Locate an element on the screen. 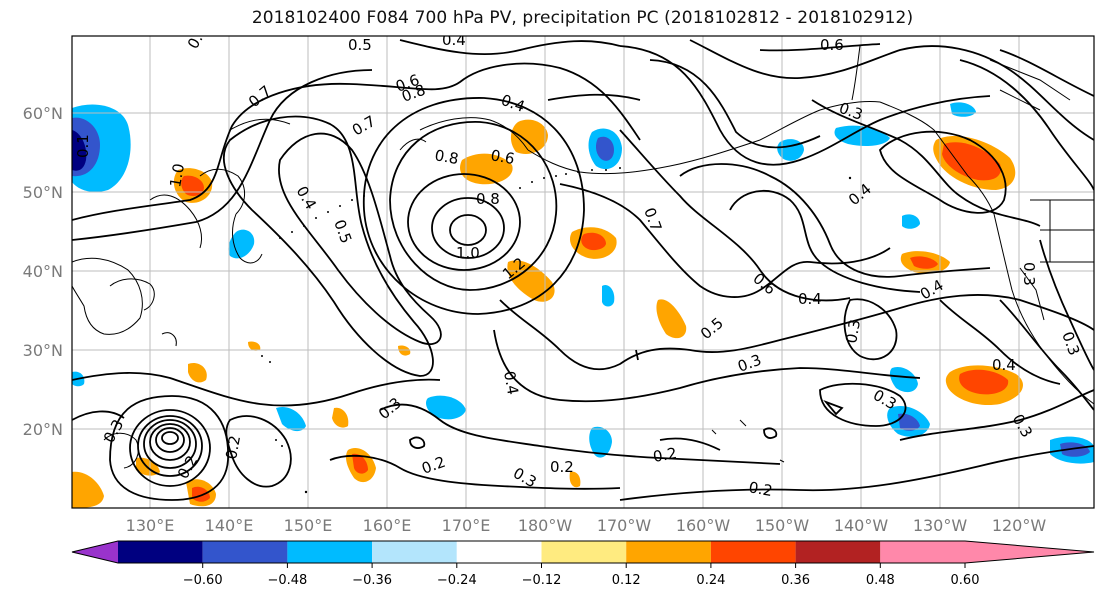 Image resolution: width=1105 pixels, height=601 pixels. lon-label: 160°W is located at coordinates (703, 525).